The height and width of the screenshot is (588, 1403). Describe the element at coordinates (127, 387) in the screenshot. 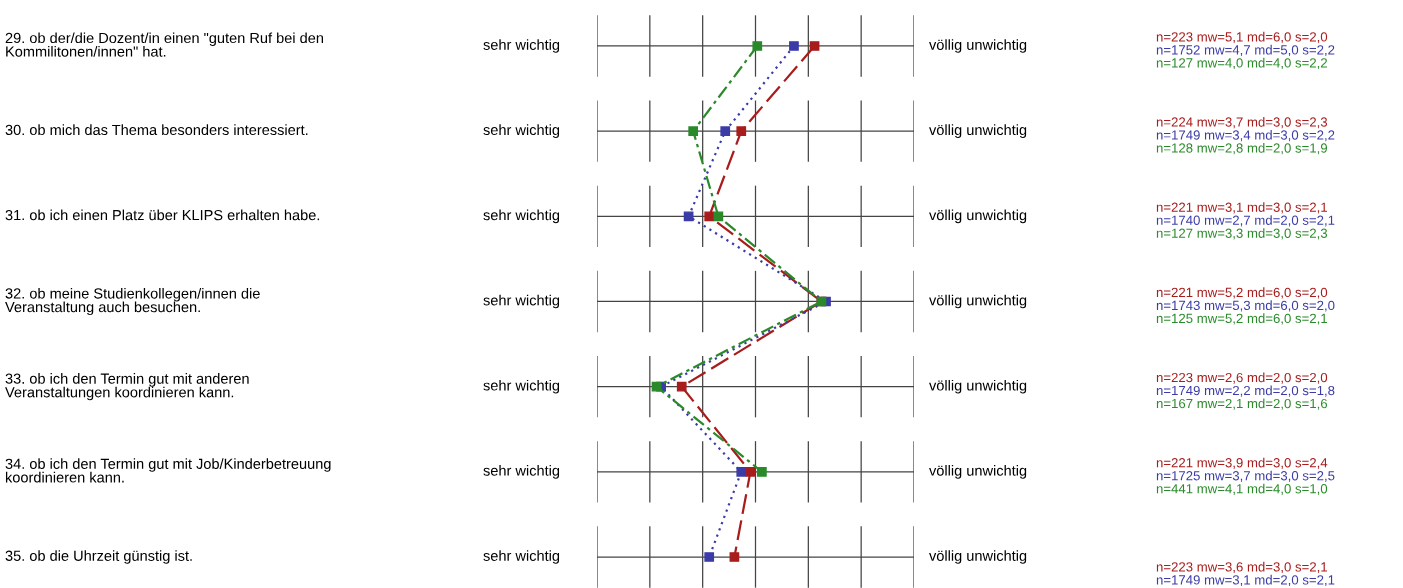

I see `y-tick-label: 33. ob ich den Termin gut mit anderen Veranstaltungen koordinieren kann.` at that location.